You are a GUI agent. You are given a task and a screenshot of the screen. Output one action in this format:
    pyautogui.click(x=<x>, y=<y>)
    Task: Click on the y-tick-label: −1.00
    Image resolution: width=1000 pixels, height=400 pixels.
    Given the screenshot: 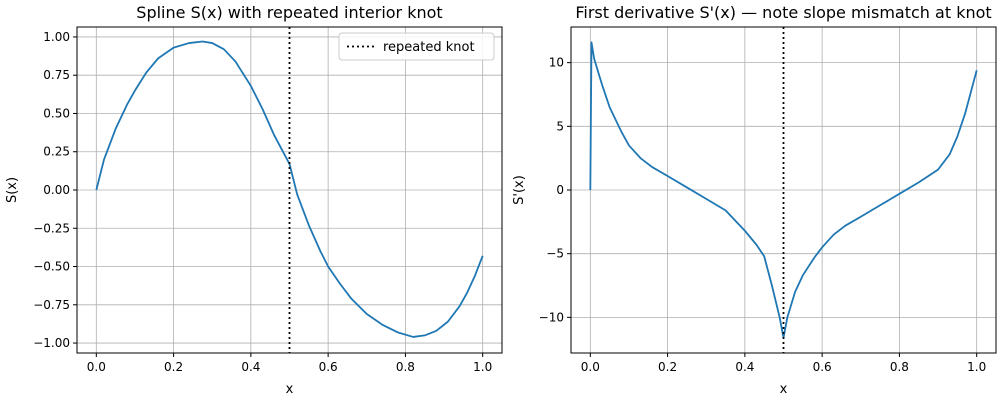 What is the action you would take?
    pyautogui.click(x=51, y=343)
    